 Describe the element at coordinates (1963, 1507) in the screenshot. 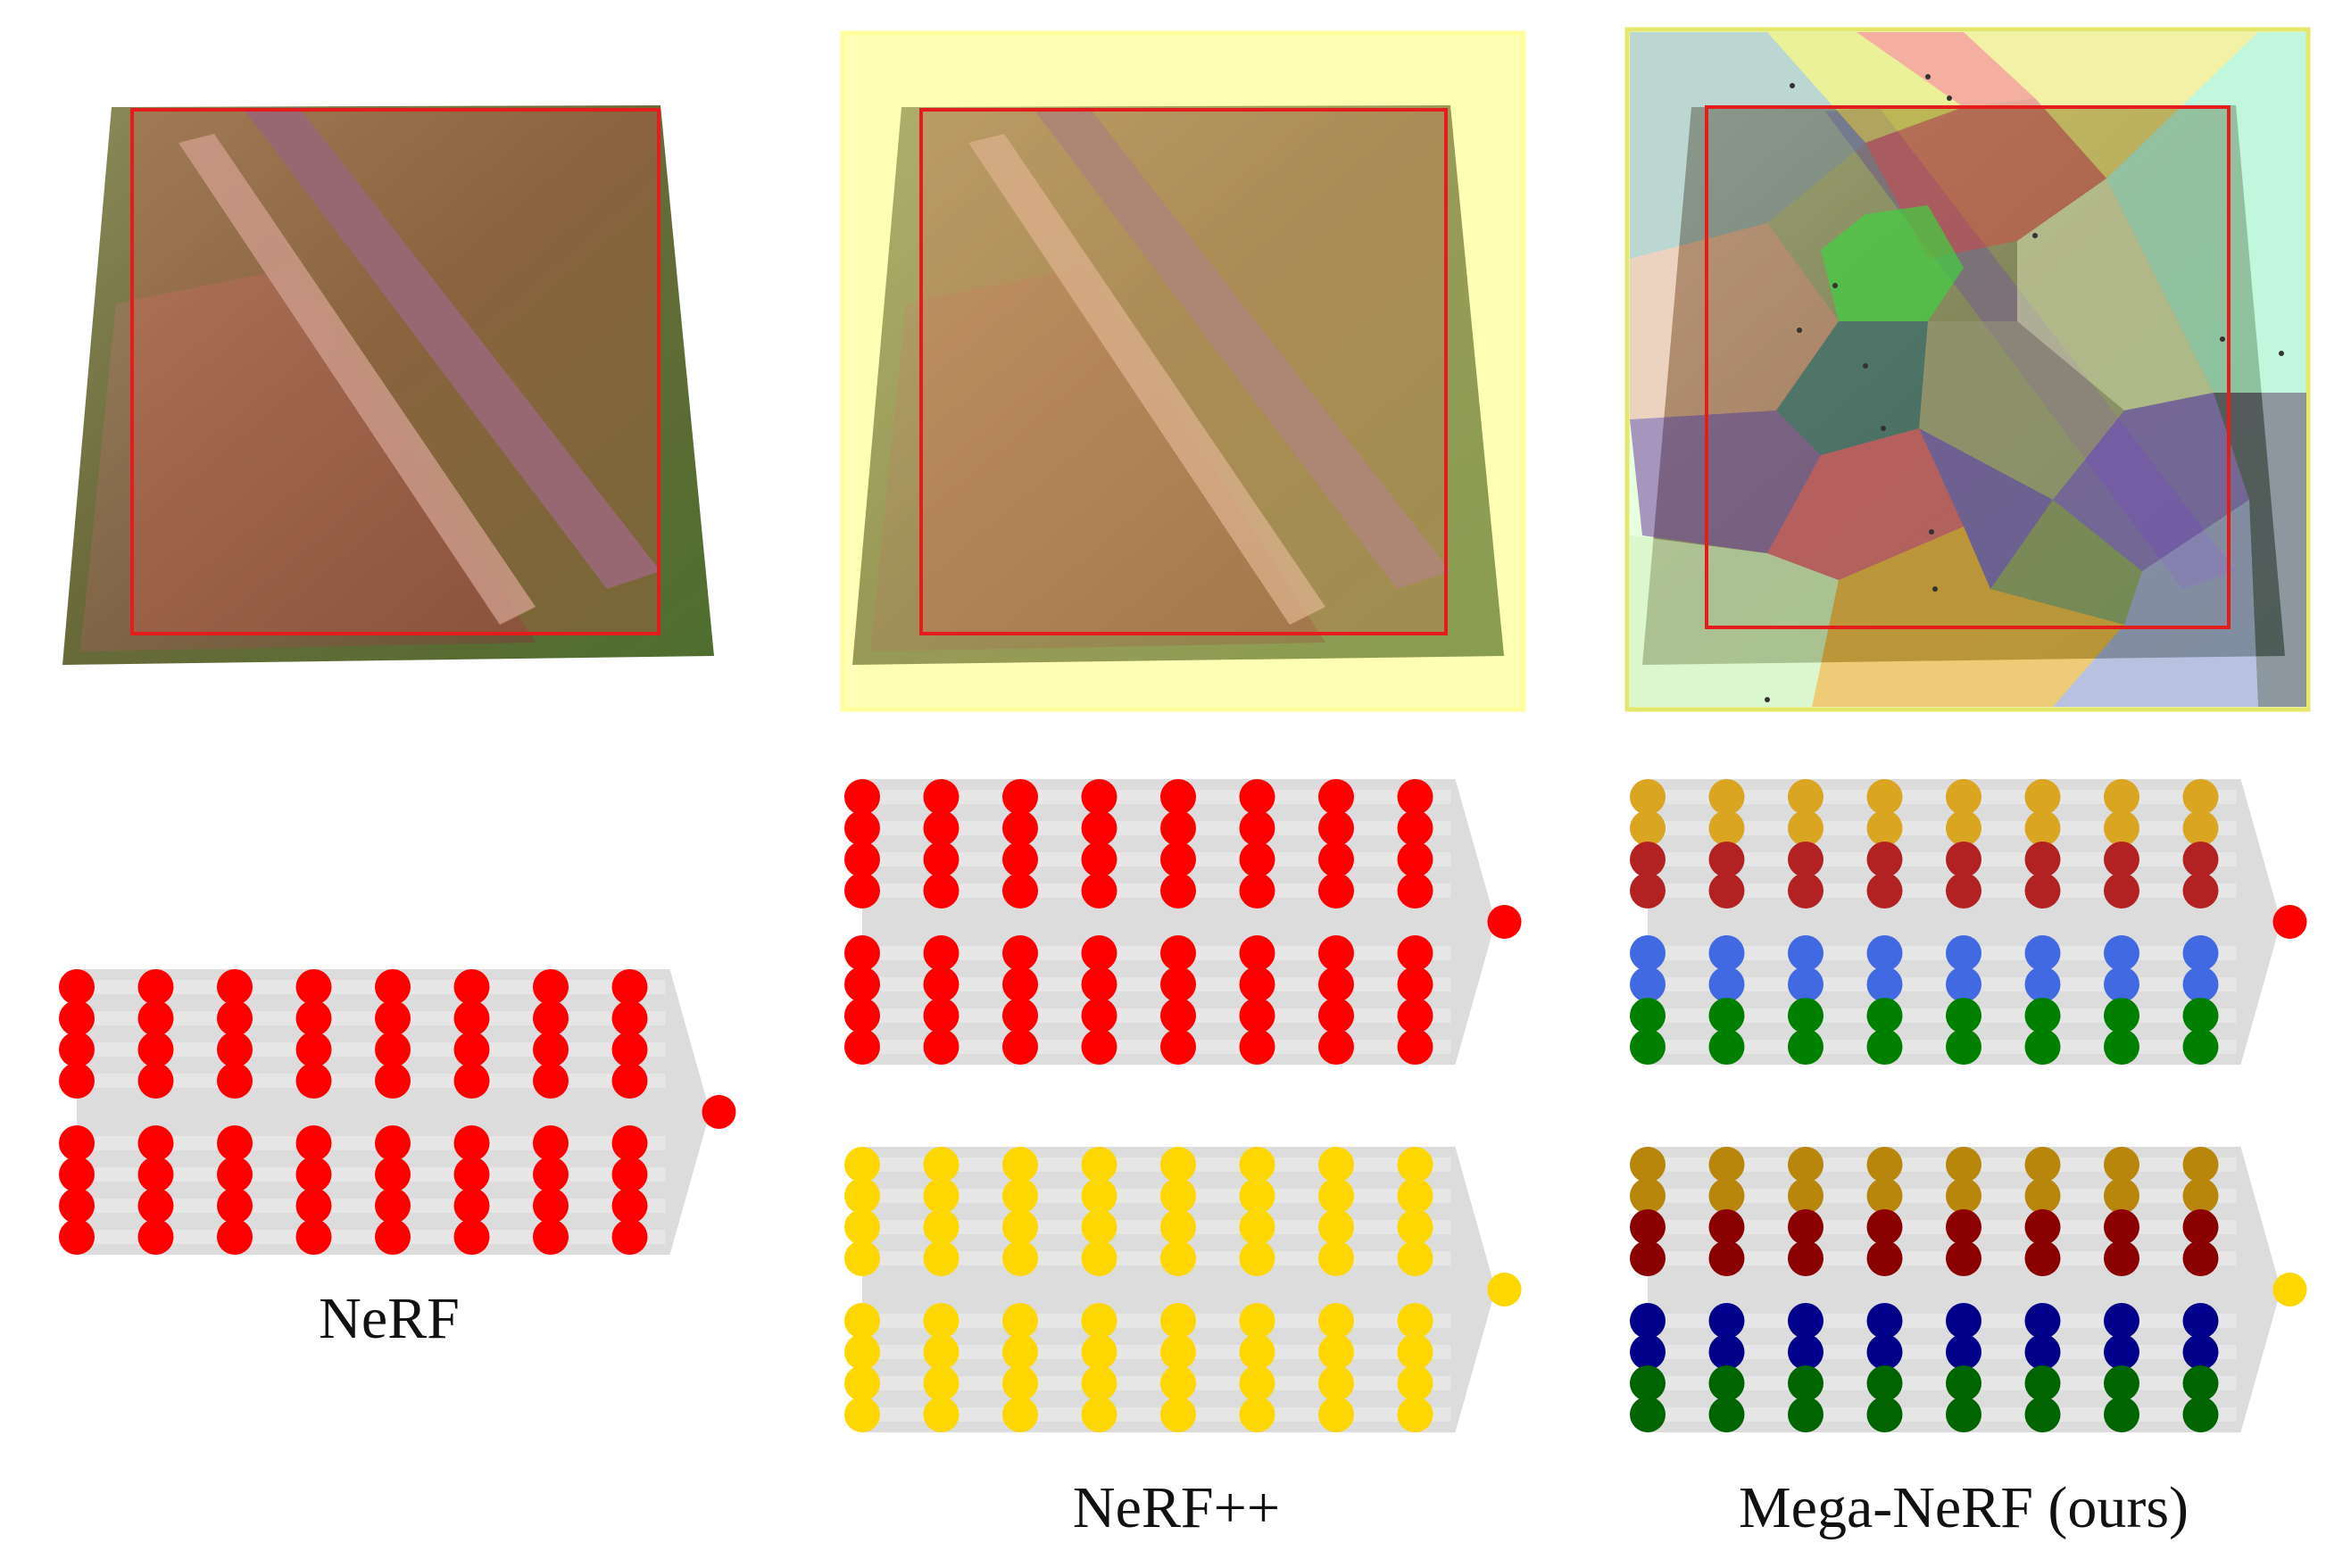

I see `caption-meganerf: Mega-NeRF (ours)` at that location.